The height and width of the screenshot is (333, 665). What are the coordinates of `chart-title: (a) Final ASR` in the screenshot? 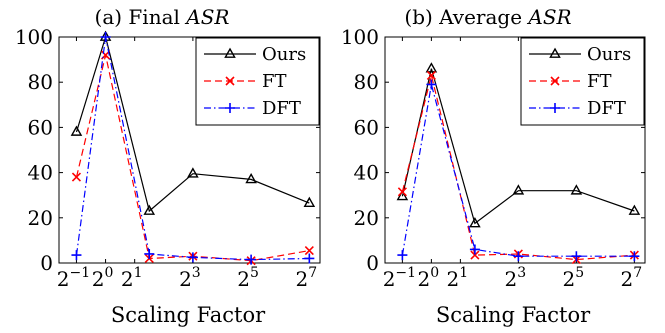 It's located at (162, 17).